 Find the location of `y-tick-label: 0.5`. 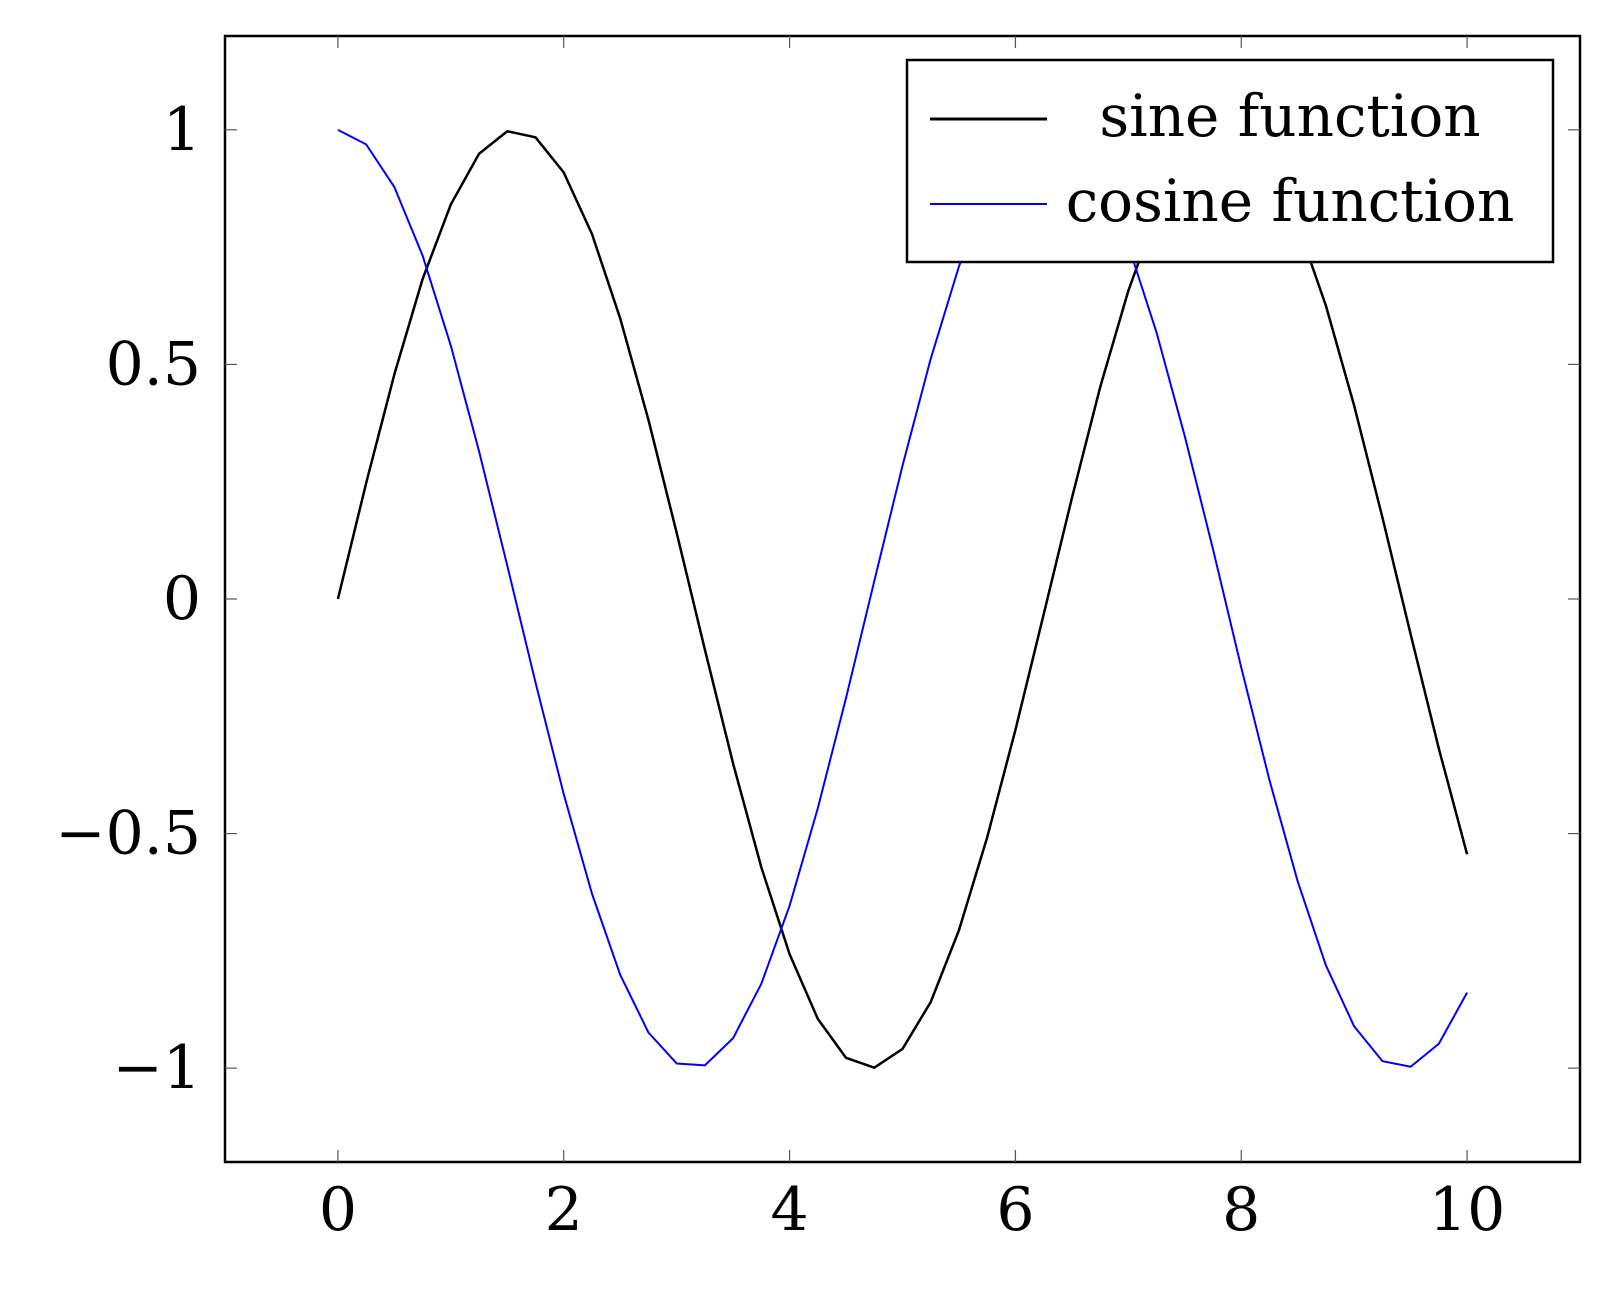

y-tick-label: 0.5 is located at coordinates (153, 364).